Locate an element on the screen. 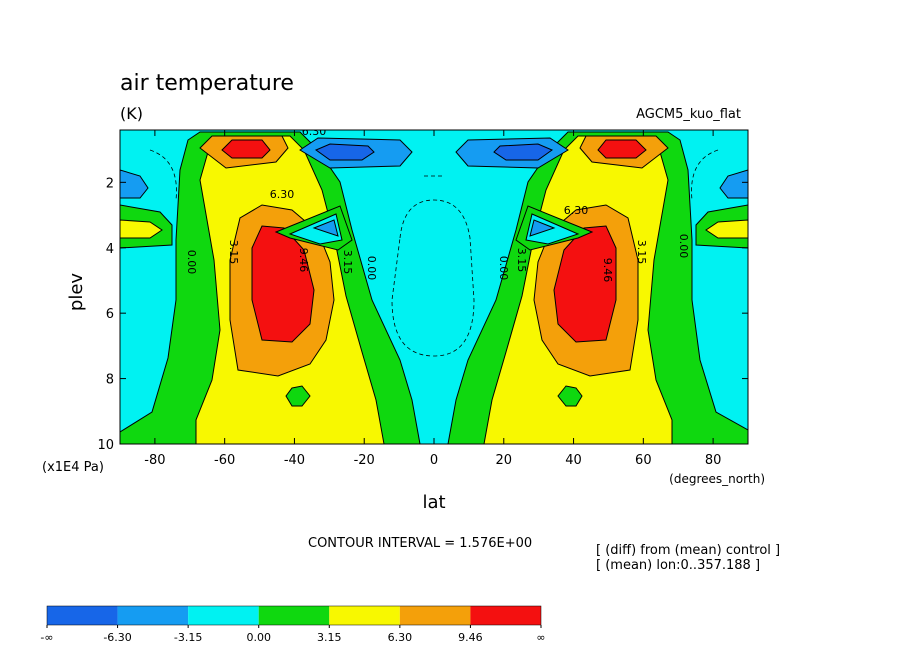 This screenshot has width=904, height=654. green-blob-south is located at coordinates (298, 396).